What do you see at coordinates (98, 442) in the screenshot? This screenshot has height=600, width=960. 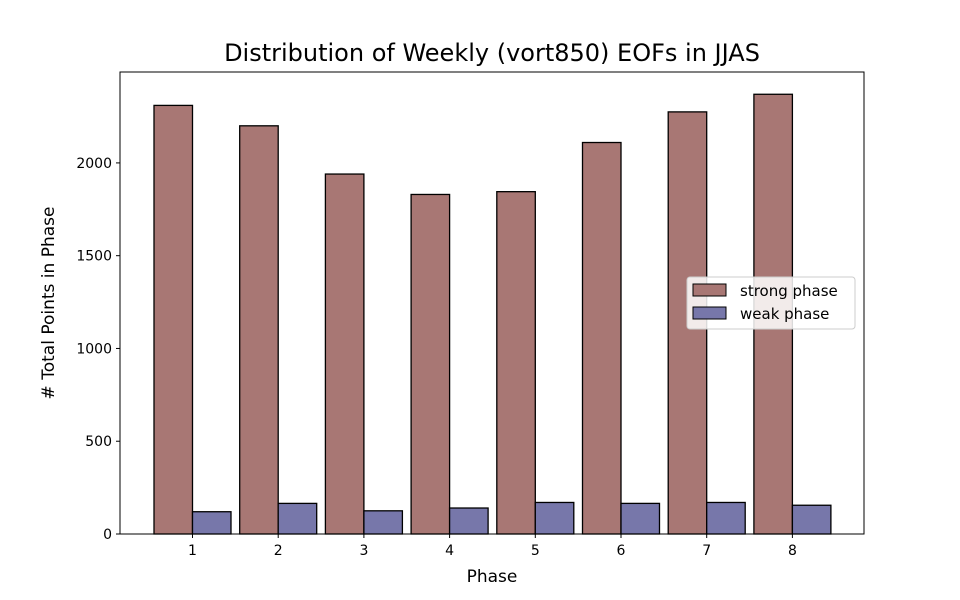 I see `y-tick-label: 500` at bounding box center [98, 442].